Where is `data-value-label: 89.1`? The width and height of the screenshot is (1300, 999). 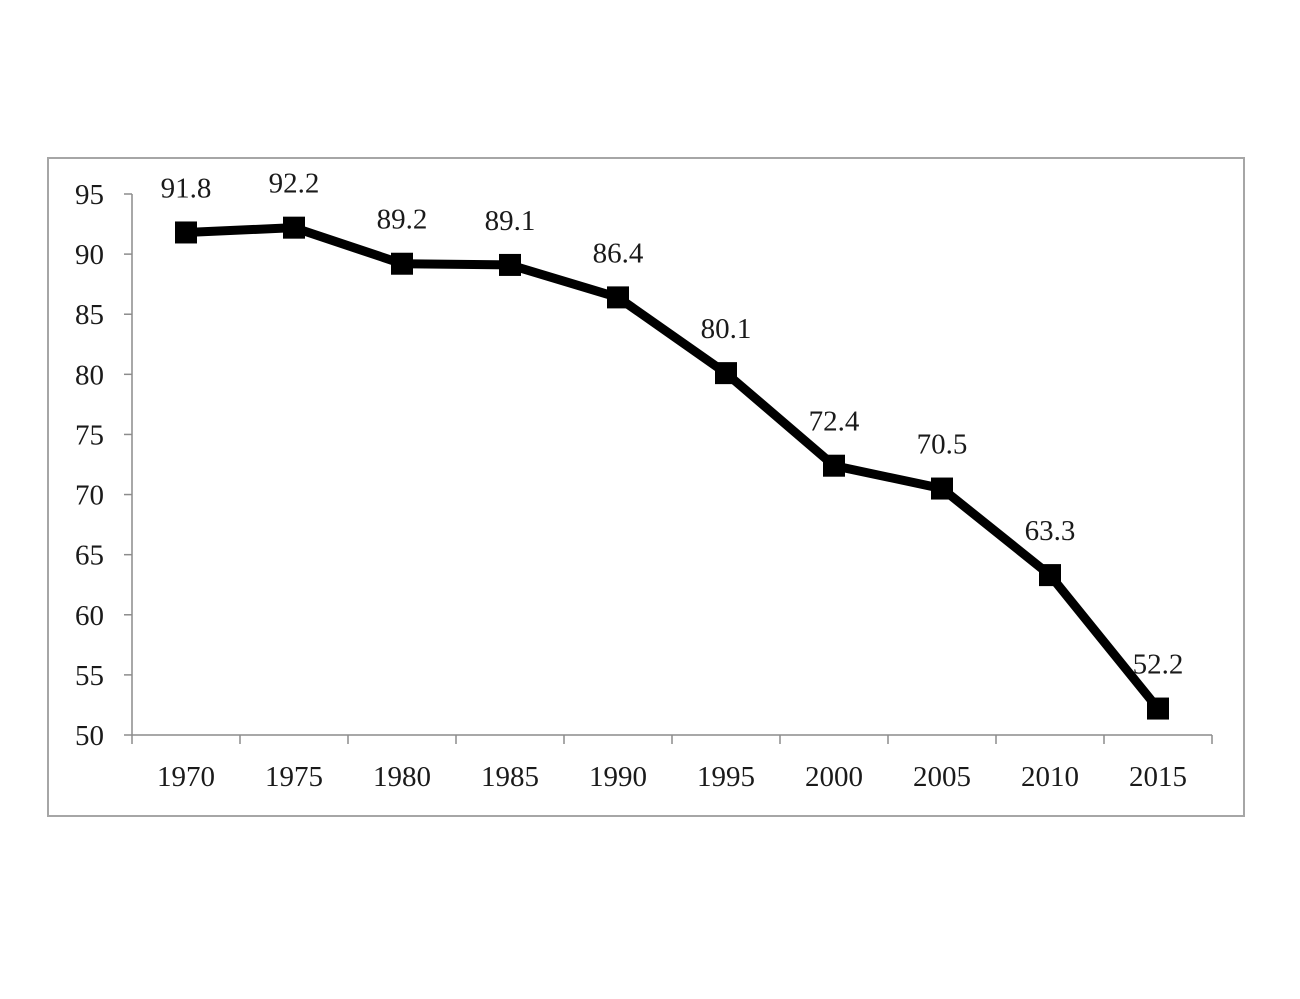 data-value-label: 89.1 is located at coordinates (510, 221).